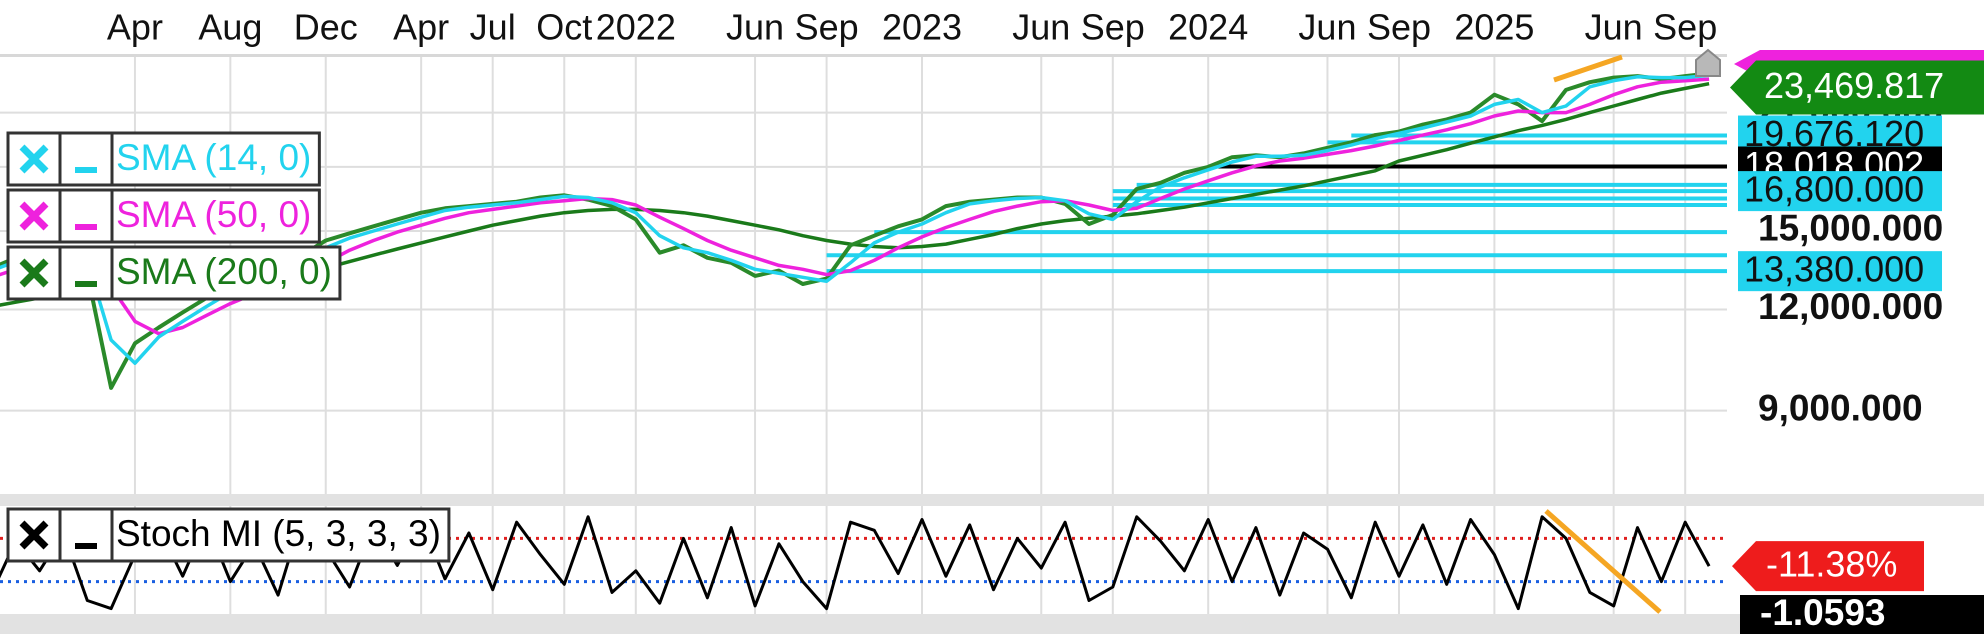 This screenshot has height=634, width=1984. I want to click on readout-box, so click(1862, 614).